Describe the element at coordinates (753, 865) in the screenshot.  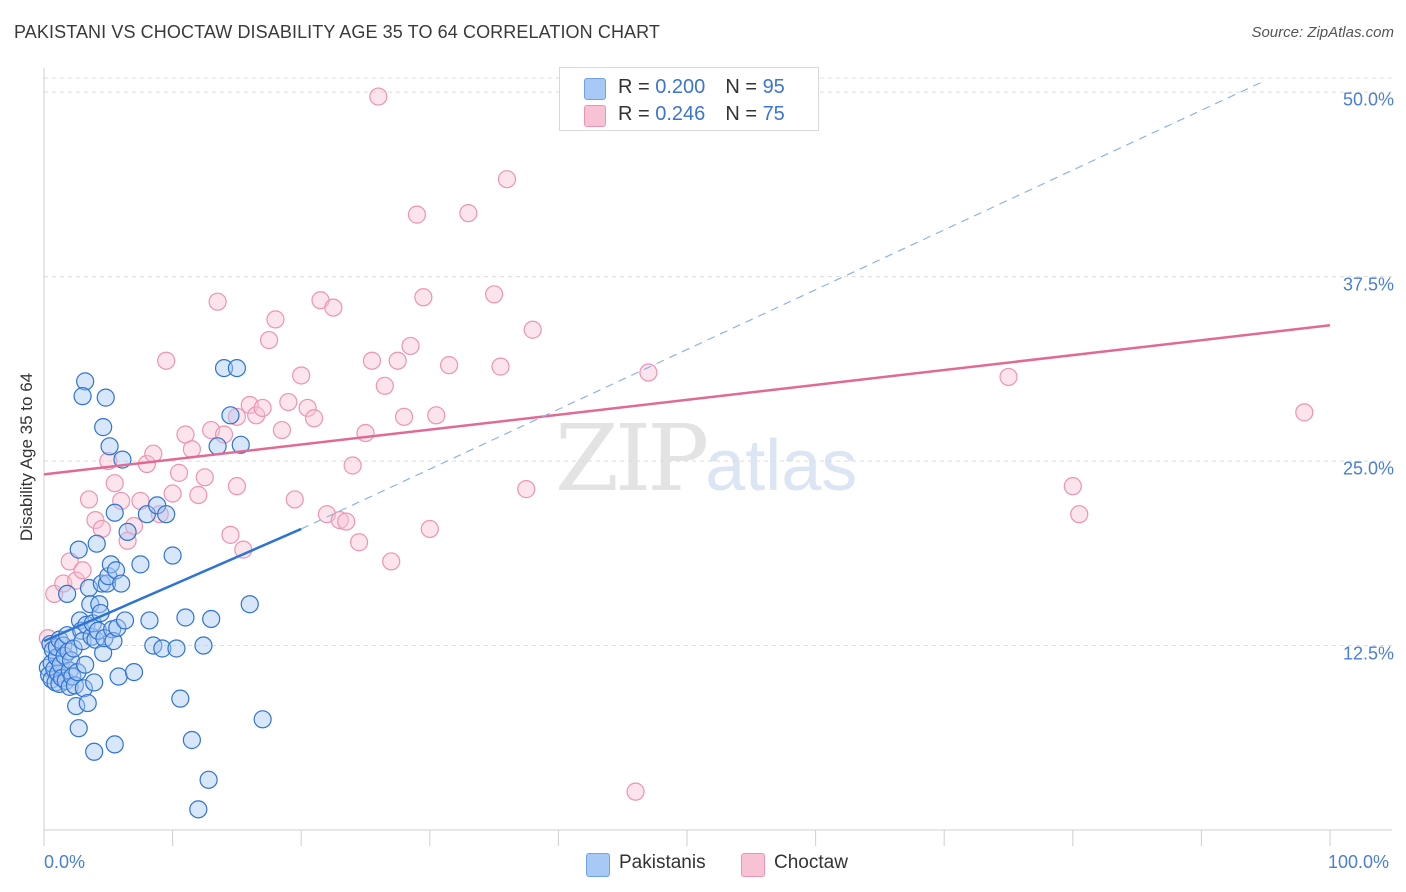
I see `bottom-legend-swatch-pink` at that location.